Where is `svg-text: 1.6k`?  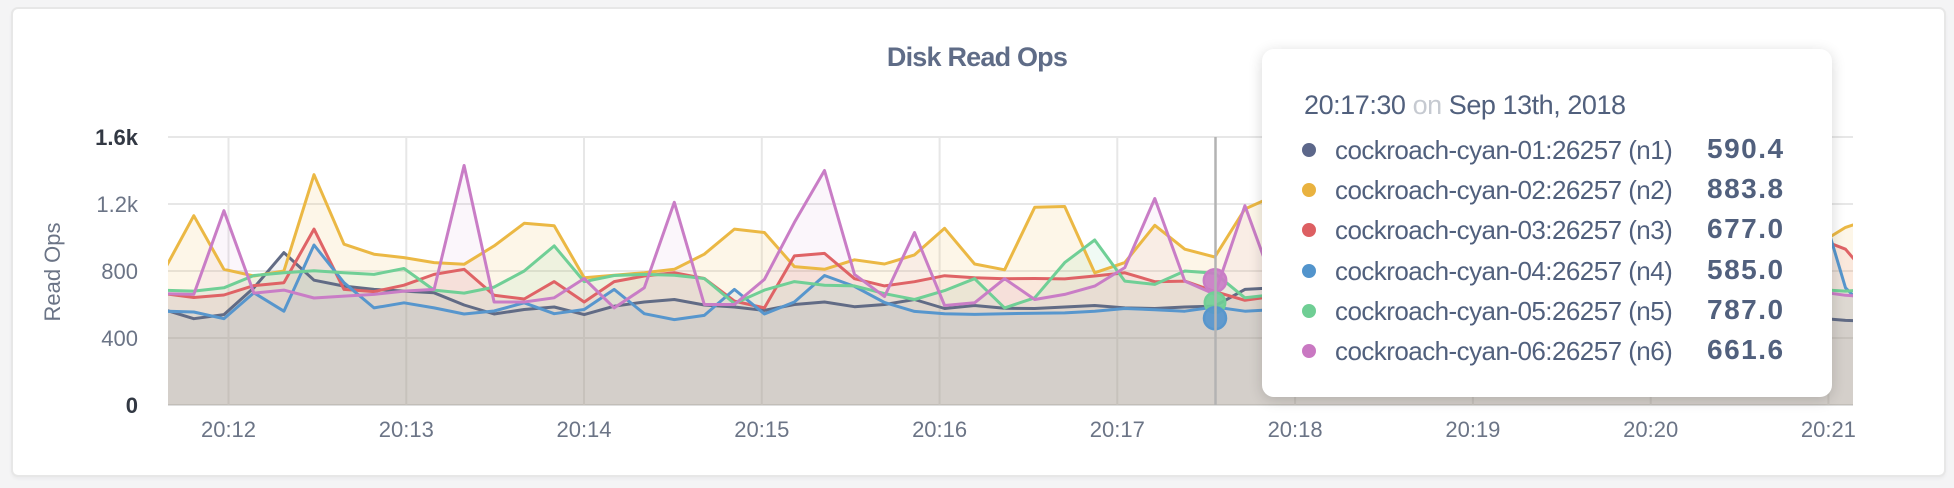
svg-text: 1.6k is located at coordinates (117, 137).